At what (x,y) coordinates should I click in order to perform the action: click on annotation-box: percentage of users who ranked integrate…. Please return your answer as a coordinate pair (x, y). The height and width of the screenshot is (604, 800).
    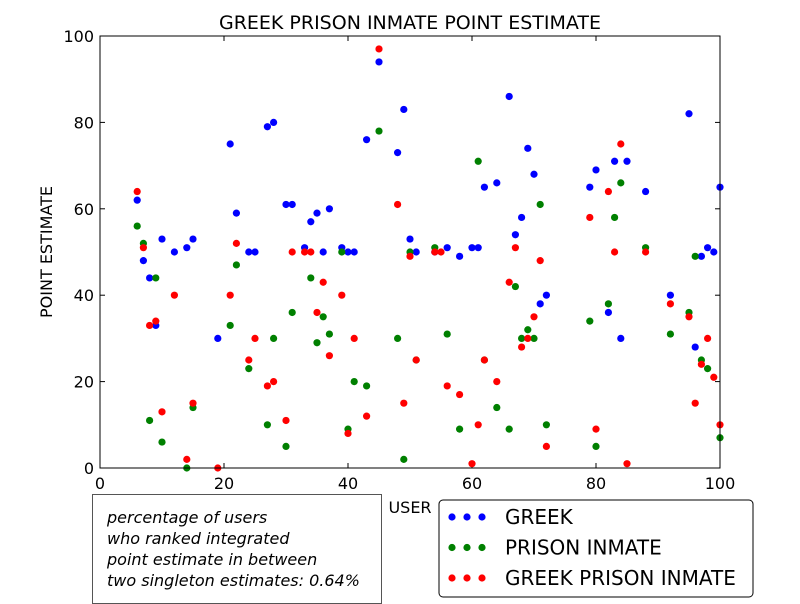
    Looking at the image, I should click on (237, 549).